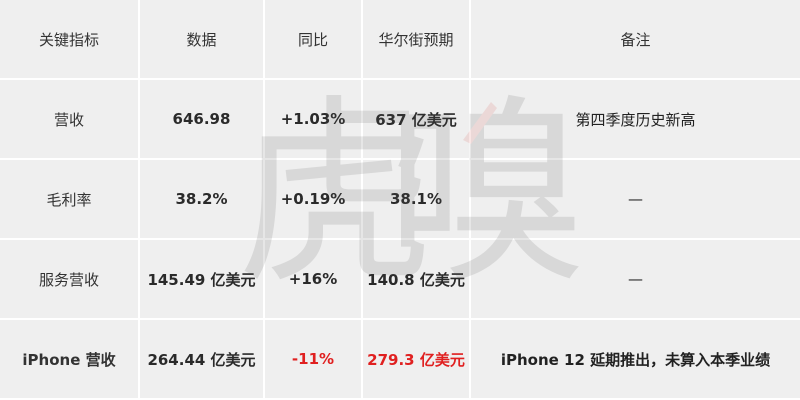  I want to click on header-value: 数据, so click(202, 40).